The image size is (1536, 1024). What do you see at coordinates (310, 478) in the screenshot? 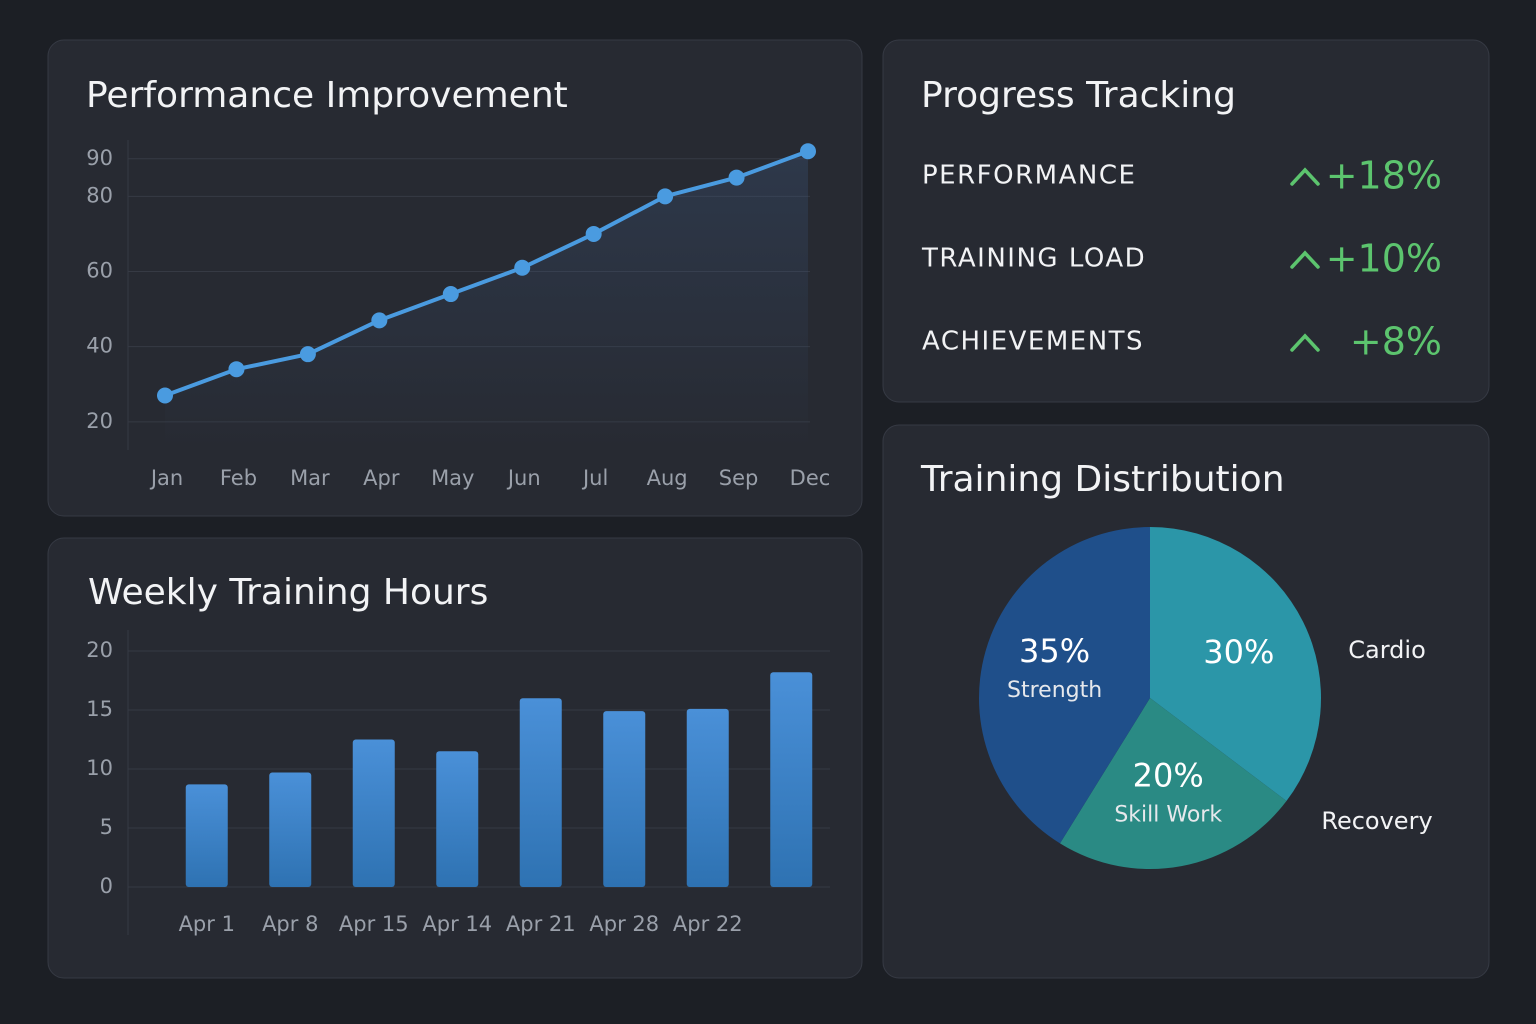
I see `x-tick-label: Mar` at bounding box center [310, 478].